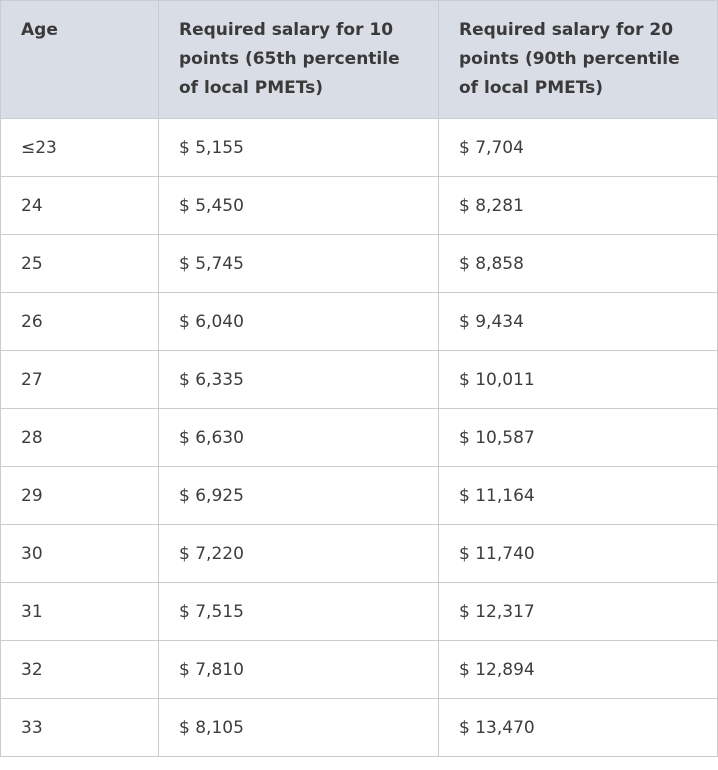  I want to click on table-row: 24 $ 5,450 $ 8,281, so click(359, 205).